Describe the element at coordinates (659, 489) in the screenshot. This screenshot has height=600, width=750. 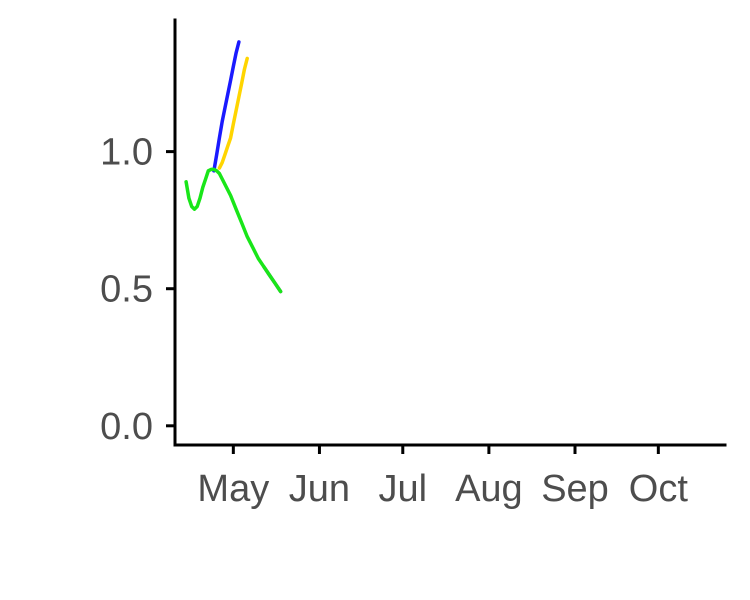
I see `x-tick-label: Oct` at that location.